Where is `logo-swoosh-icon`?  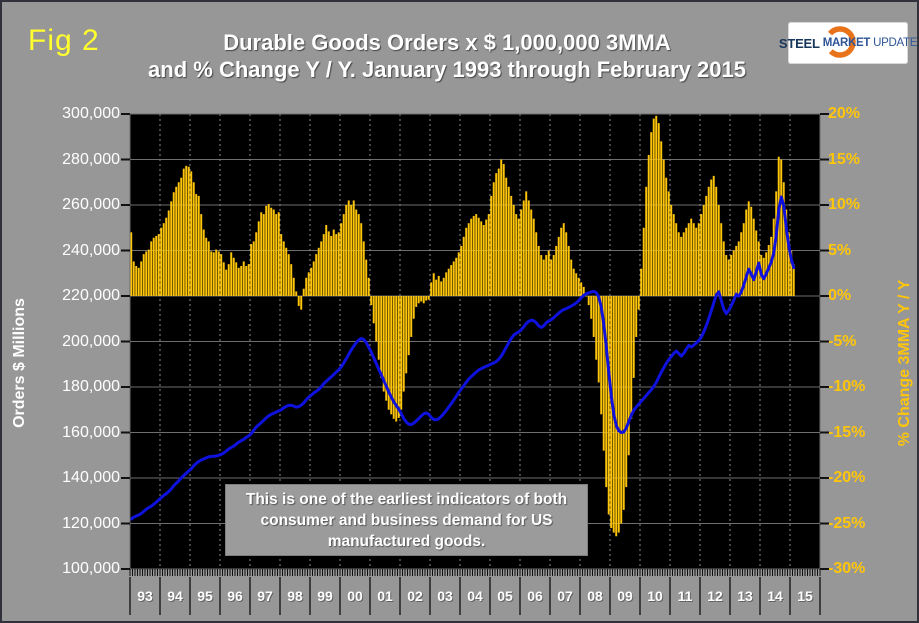
logo-swoosh-icon is located at coordinates (840, 42).